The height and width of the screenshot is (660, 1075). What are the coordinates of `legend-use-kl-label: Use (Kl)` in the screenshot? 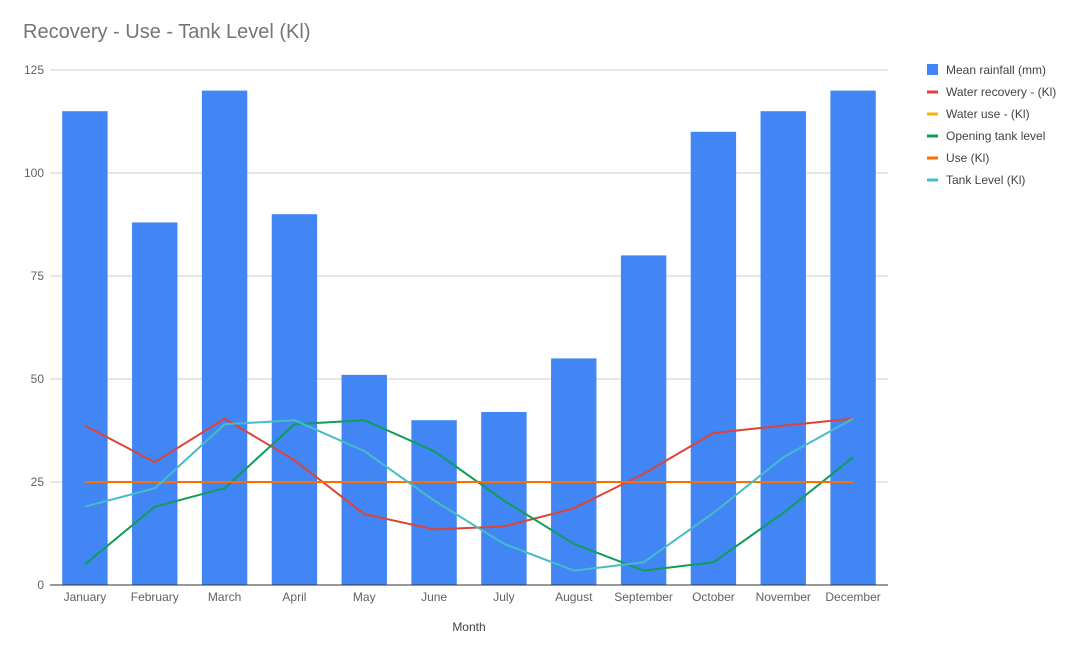 It's located at (967, 158).